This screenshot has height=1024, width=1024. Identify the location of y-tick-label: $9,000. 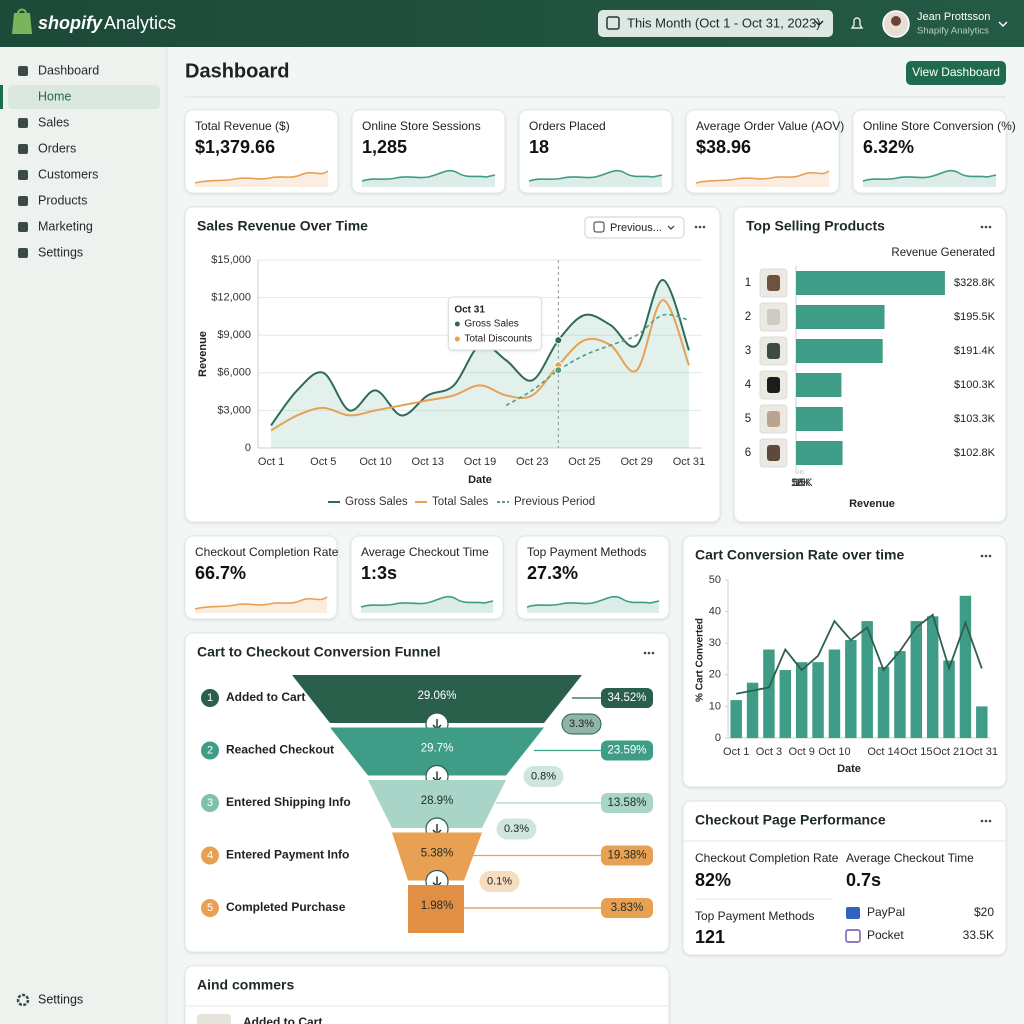
(234, 335).